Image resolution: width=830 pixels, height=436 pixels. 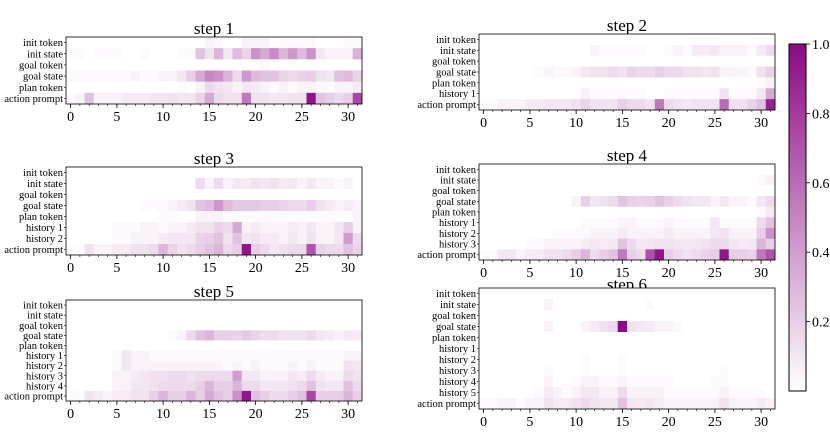 What do you see at coordinates (209, 117) in the screenshot?
I see `x-tick-label: 15` at bounding box center [209, 117].